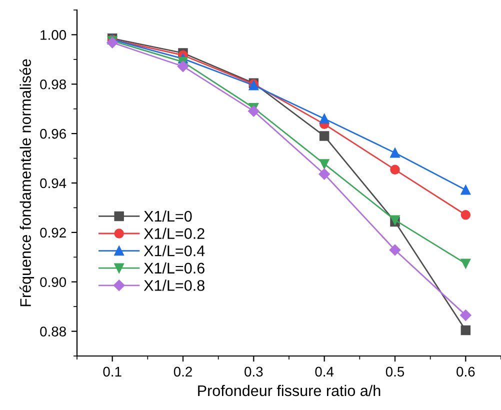  I want to click on y-tick-label: 0.90, so click(53, 282).